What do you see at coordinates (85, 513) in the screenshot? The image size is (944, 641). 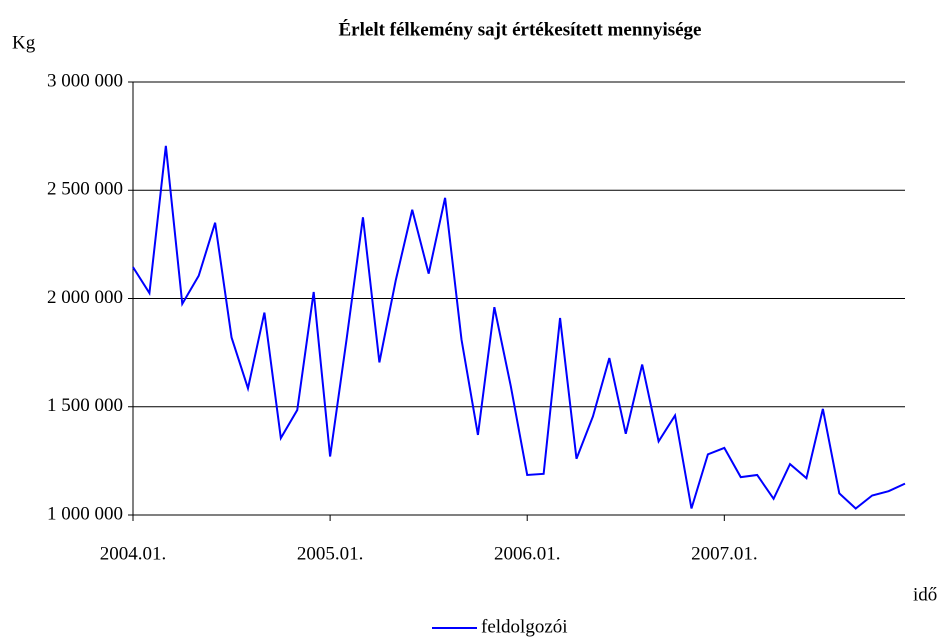 I see `y-tick-label: 1 000 000` at bounding box center [85, 513].